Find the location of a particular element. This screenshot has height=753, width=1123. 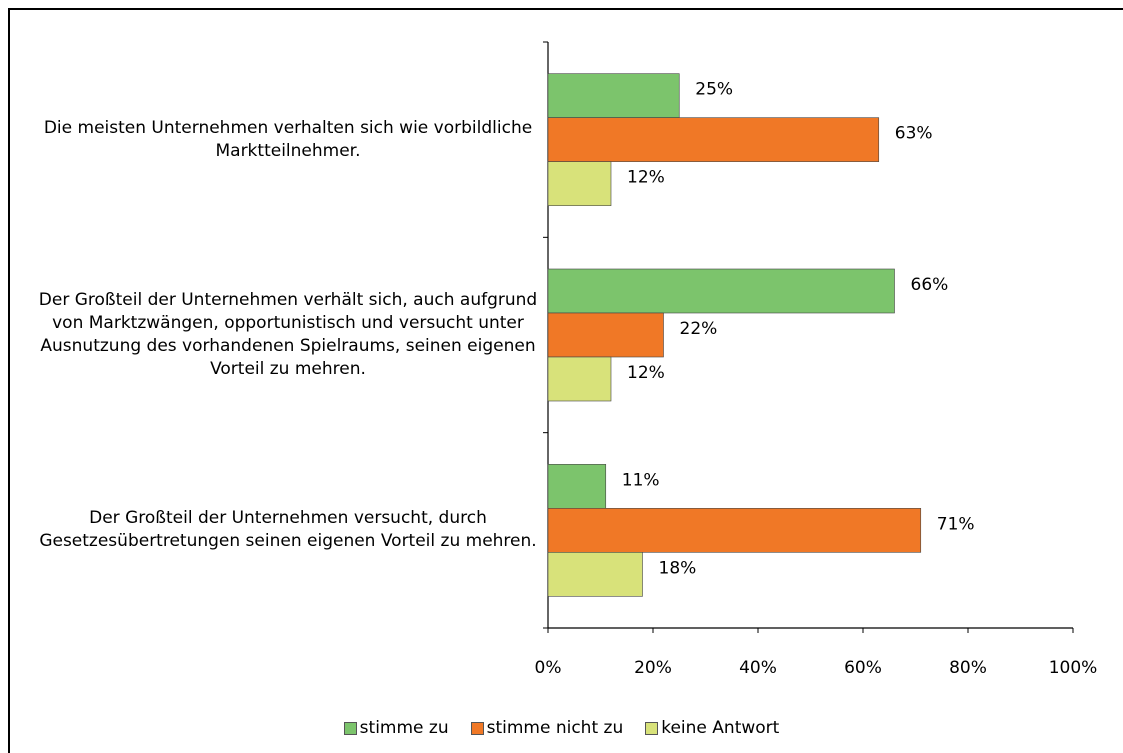

legend-item: stimme nicht zu is located at coordinates (547, 728).